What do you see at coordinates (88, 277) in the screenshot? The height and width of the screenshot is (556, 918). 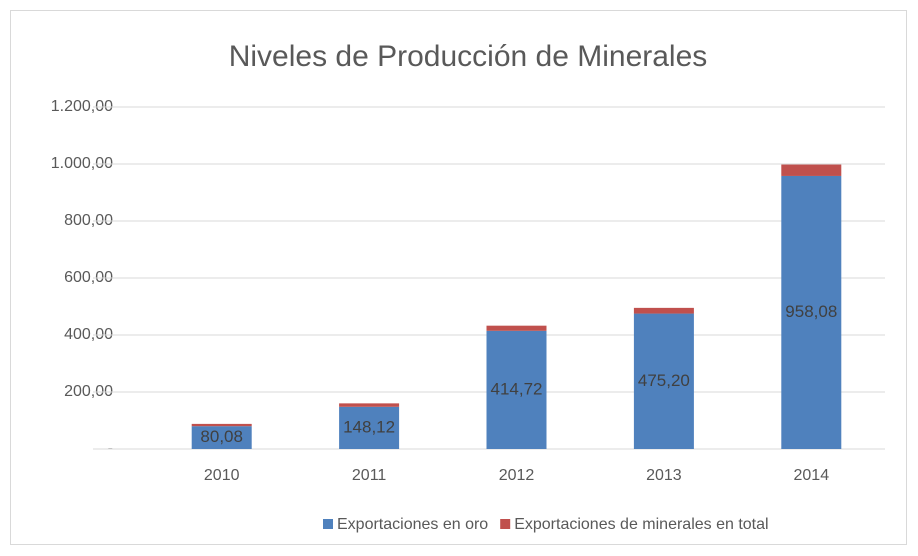 I see `y-tick-label: 600,00` at bounding box center [88, 277].